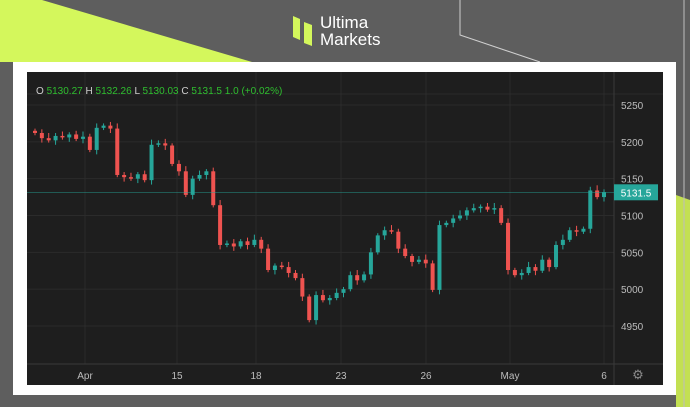 This screenshot has width=690, height=407. Describe the element at coordinates (85, 376) in the screenshot. I see `x-tick-label: Apr` at that location.